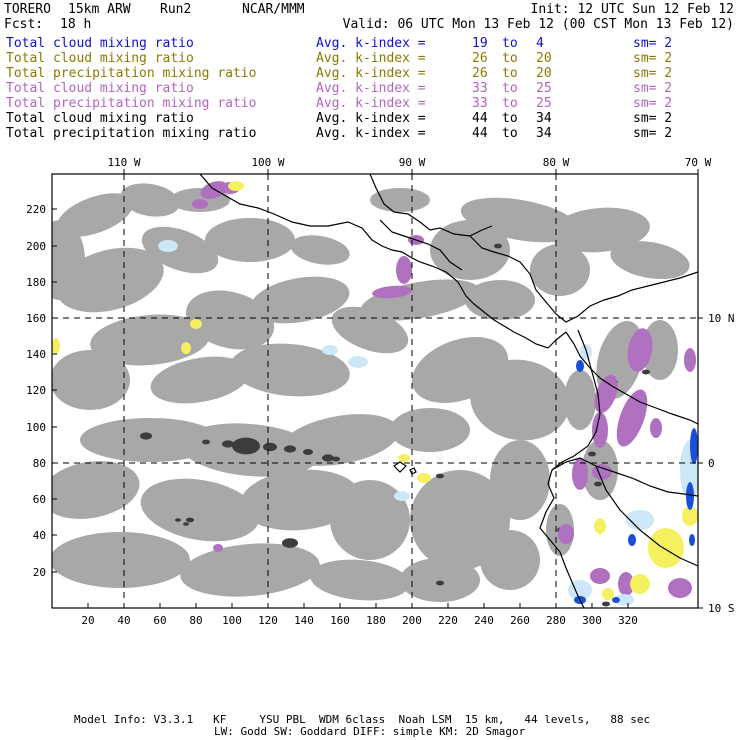 The height and width of the screenshot is (740, 740). I want to click on x-tick-label: 200, so click(412, 620).